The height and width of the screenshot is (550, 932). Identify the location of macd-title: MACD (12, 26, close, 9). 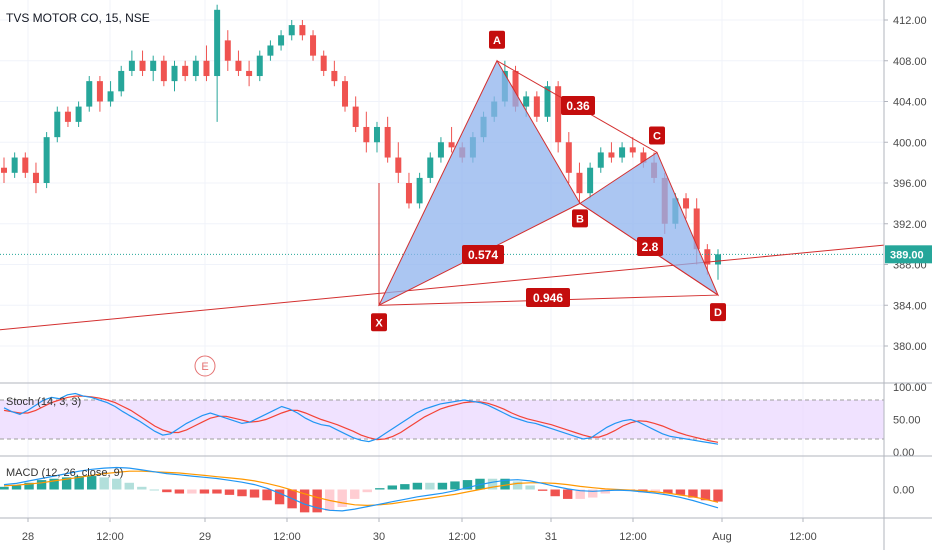
(64, 473).